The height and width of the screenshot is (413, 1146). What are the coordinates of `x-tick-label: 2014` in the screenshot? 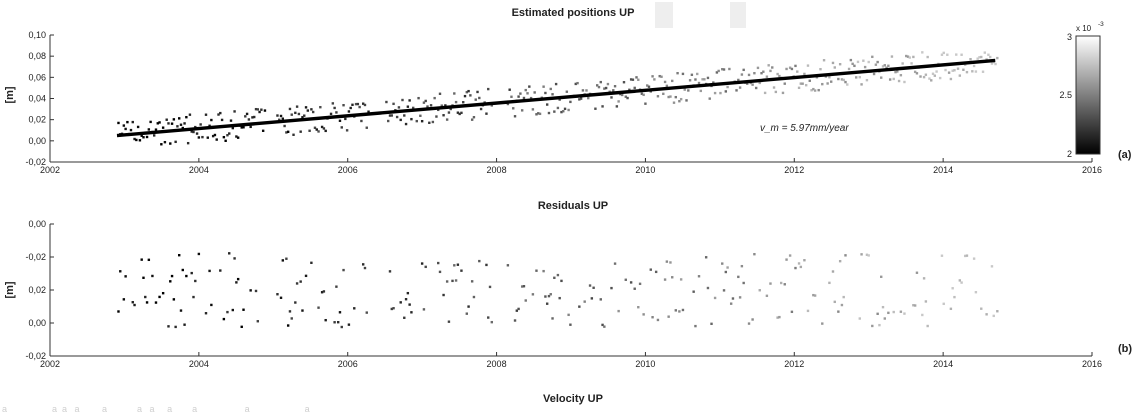 It's located at (943, 364).